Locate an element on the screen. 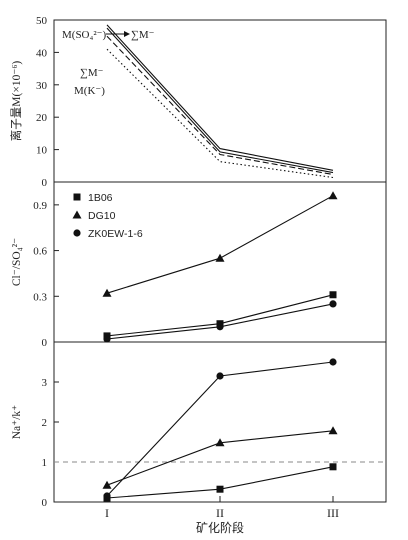  annotation-label: M(K⁻) is located at coordinates (89, 91).